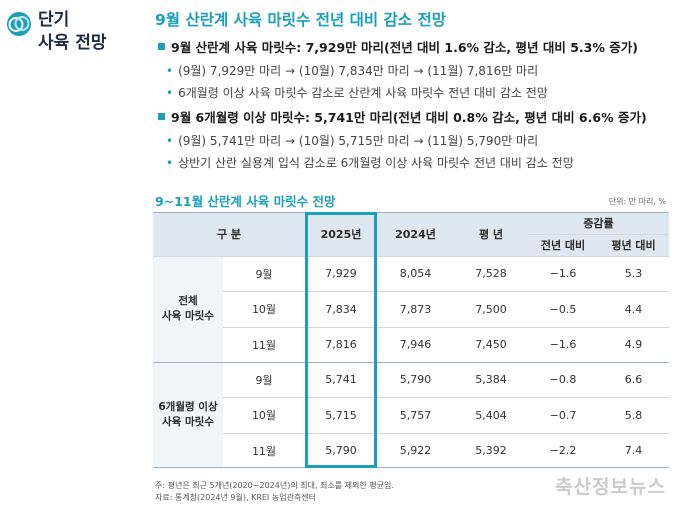 The width and height of the screenshot is (680, 512). Describe the element at coordinates (19, 24) in the screenshot. I see `logo-icon` at that location.